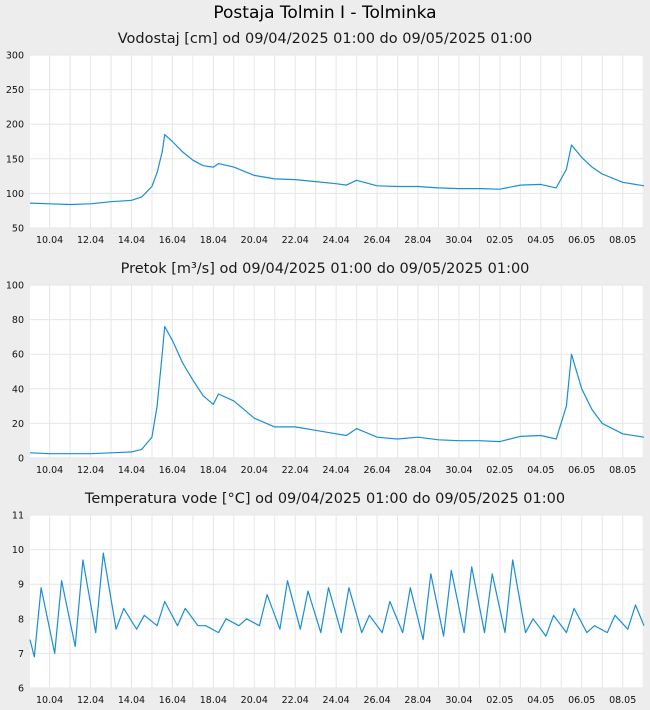 Image resolution: width=650 pixels, height=710 pixels. What do you see at coordinates (15, 90) in the screenshot?
I see `y-tick-label: 250` at bounding box center [15, 90].